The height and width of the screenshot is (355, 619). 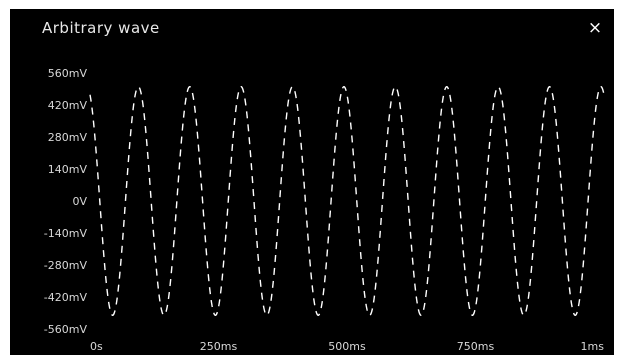 I want to click on x-tick-label: 0s, so click(x=96, y=346).